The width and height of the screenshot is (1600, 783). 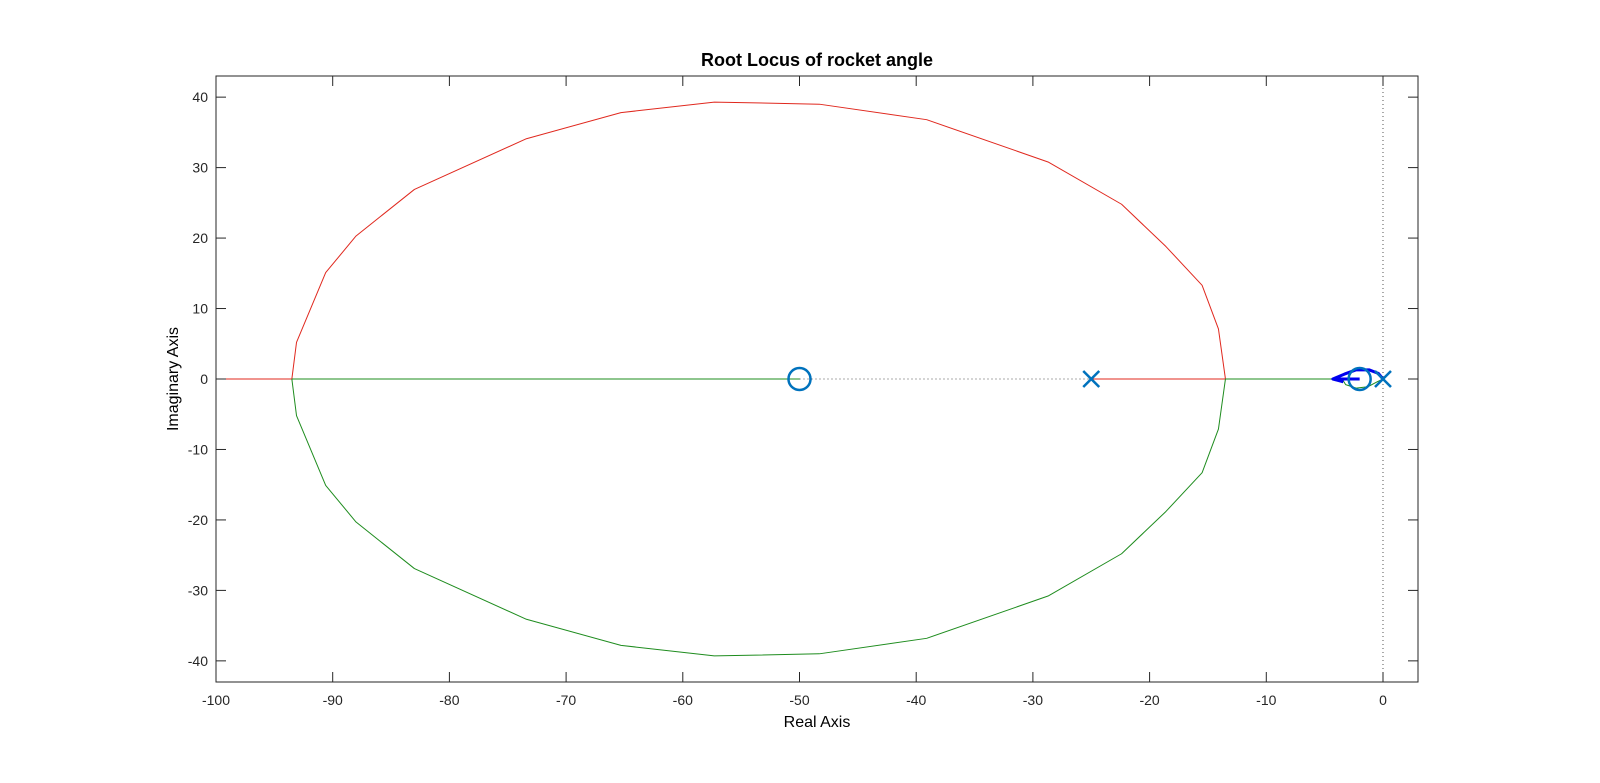 I want to click on x-tick-label: -100, so click(x=216, y=700).